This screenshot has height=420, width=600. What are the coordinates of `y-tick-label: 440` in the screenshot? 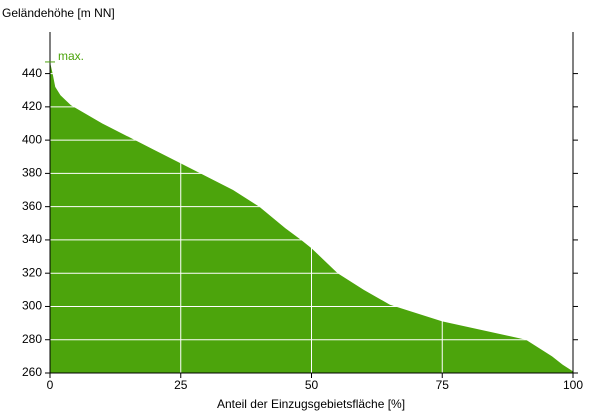 It's located at (32, 73).